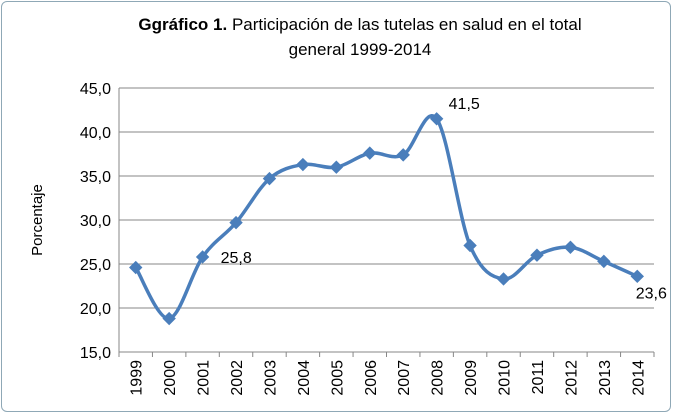 This screenshot has height=415, width=674. What do you see at coordinates (404, 378) in the screenshot?
I see `x-tick-label: 2007` at bounding box center [404, 378].